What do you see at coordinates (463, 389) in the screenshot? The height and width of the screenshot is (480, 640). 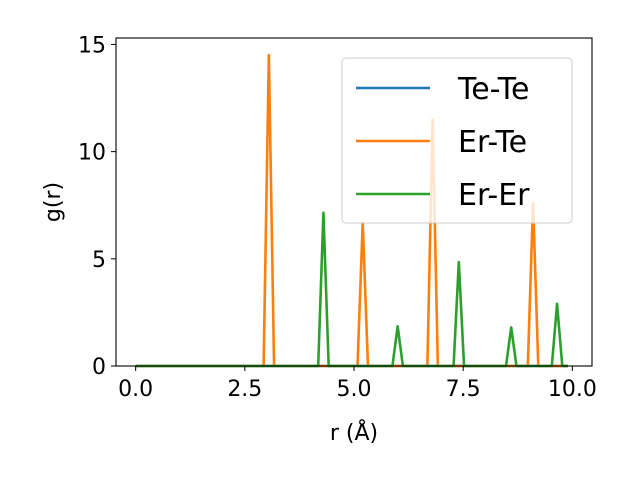 I see `x-tick-label: 7.5` at bounding box center [463, 389].